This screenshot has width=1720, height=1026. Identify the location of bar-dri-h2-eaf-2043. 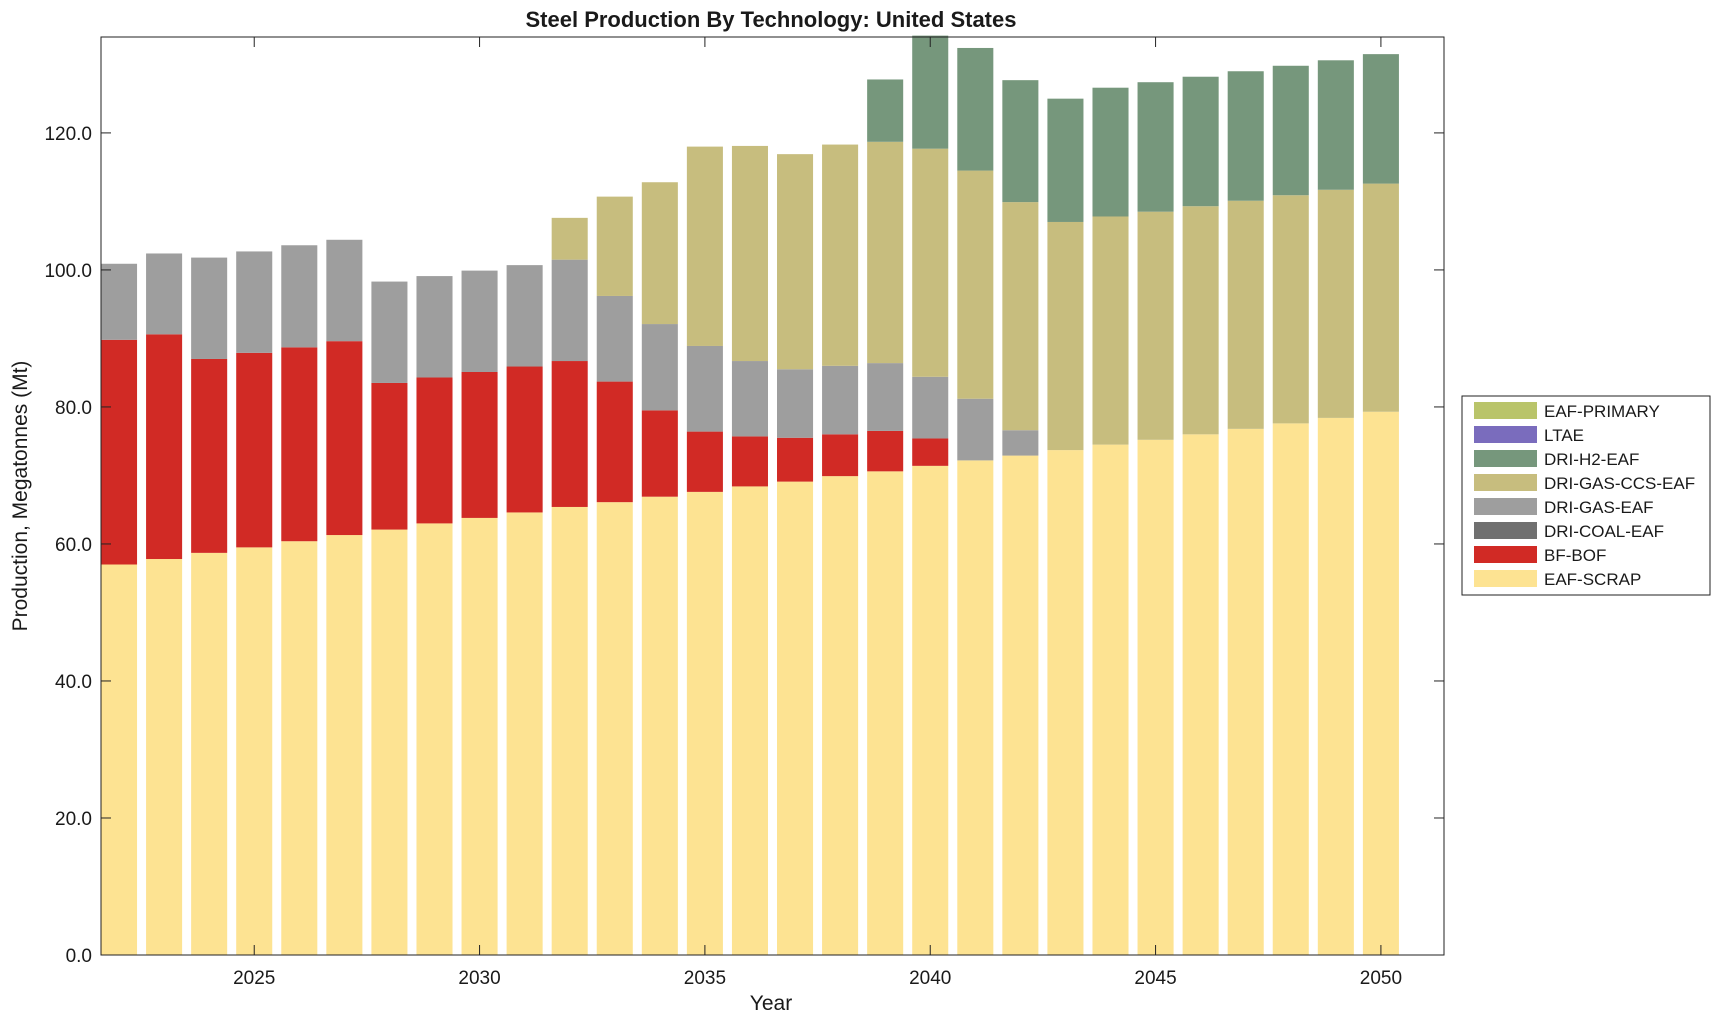
(1065, 160).